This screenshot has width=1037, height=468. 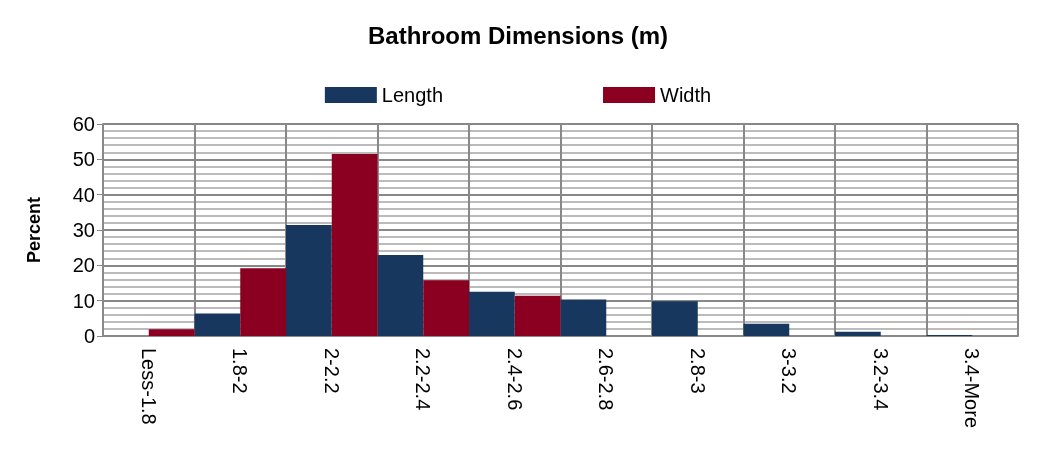 What do you see at coordinates (89, 336) in the screenshot?
I see `y-tick-label: 0` at bounding box center [89, 336].